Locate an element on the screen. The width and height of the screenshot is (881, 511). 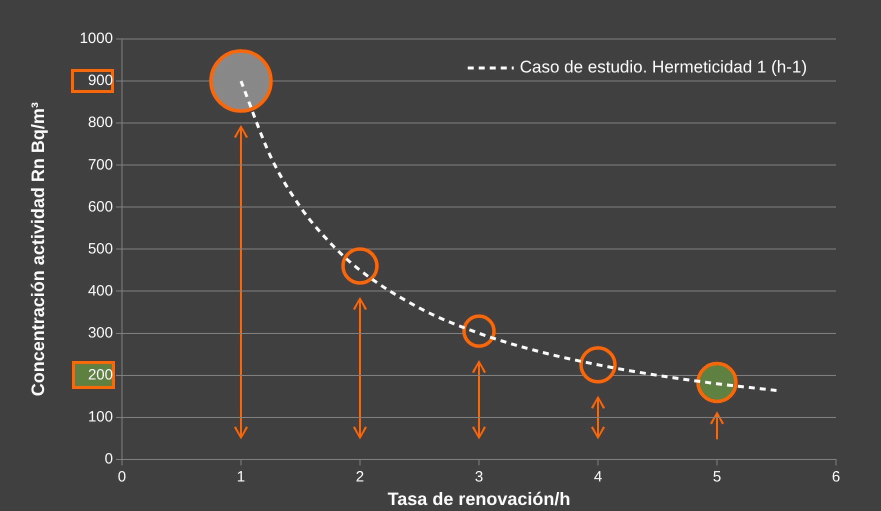
y-tick-label: 800 is located at coordinates (100, 123).